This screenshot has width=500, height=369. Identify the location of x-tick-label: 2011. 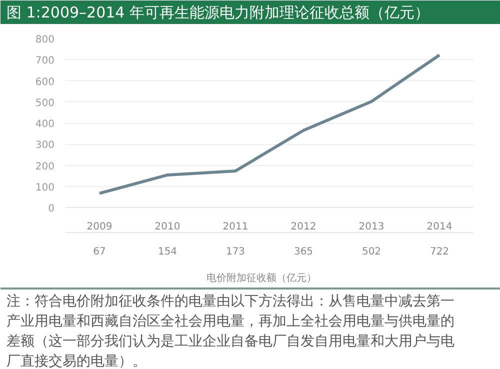
(235, 227).